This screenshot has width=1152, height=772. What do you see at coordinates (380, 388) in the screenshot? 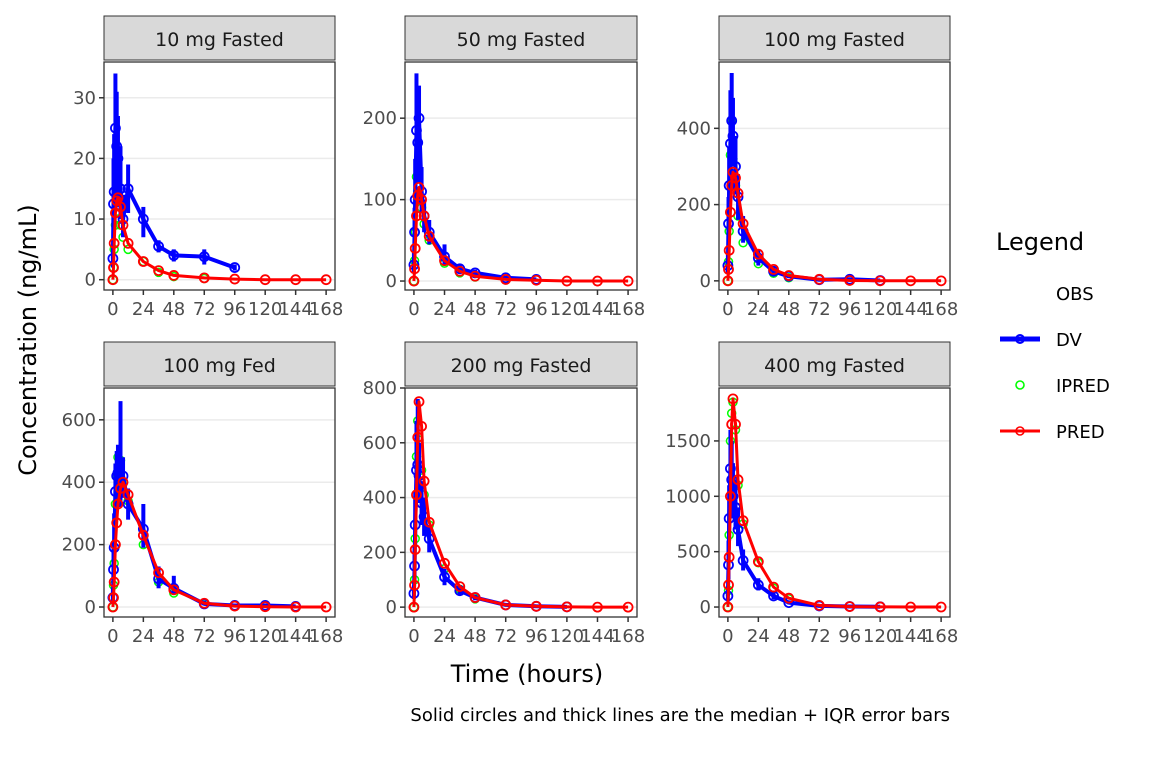
I see `y-tick-label: 800` at bounding box center [380, 388].